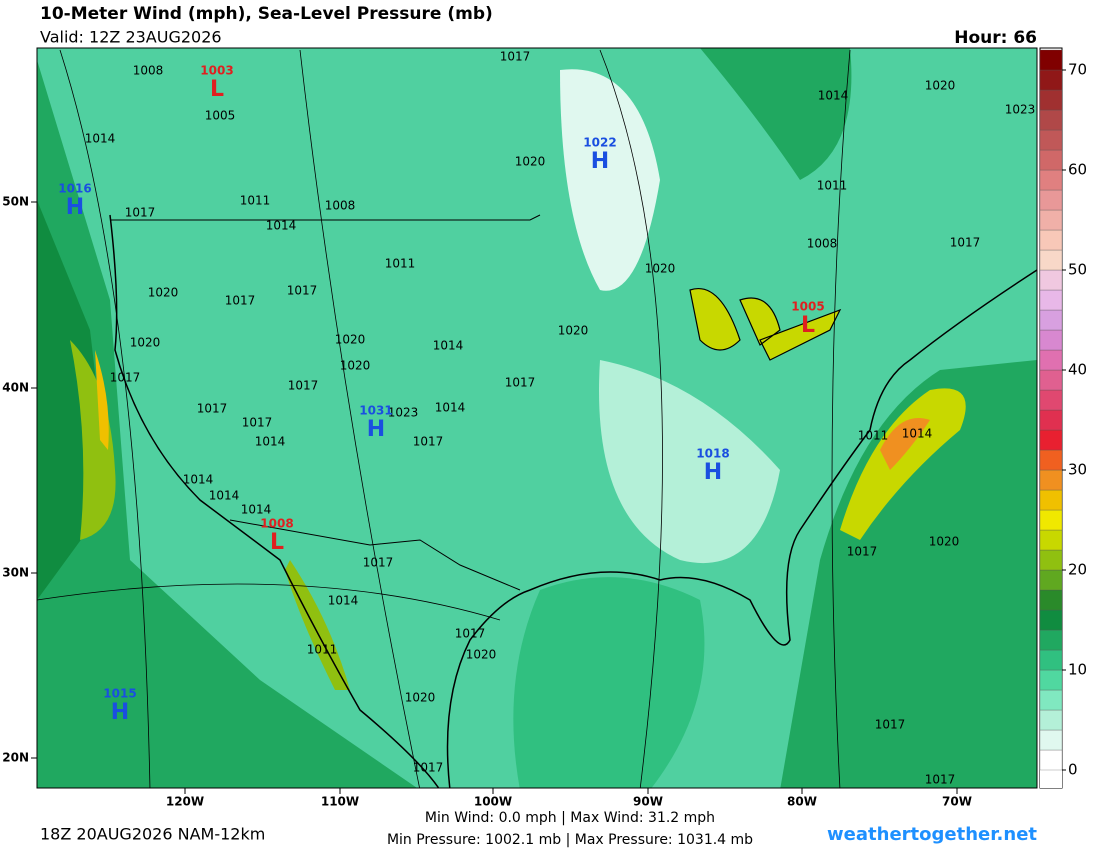 The width and height of the screenshot is (1100, 850). Describe the element at coordinates (131, 37) in the screenshot. I see `valid-time: Valid: 12Z 23AUG2026` at that location.